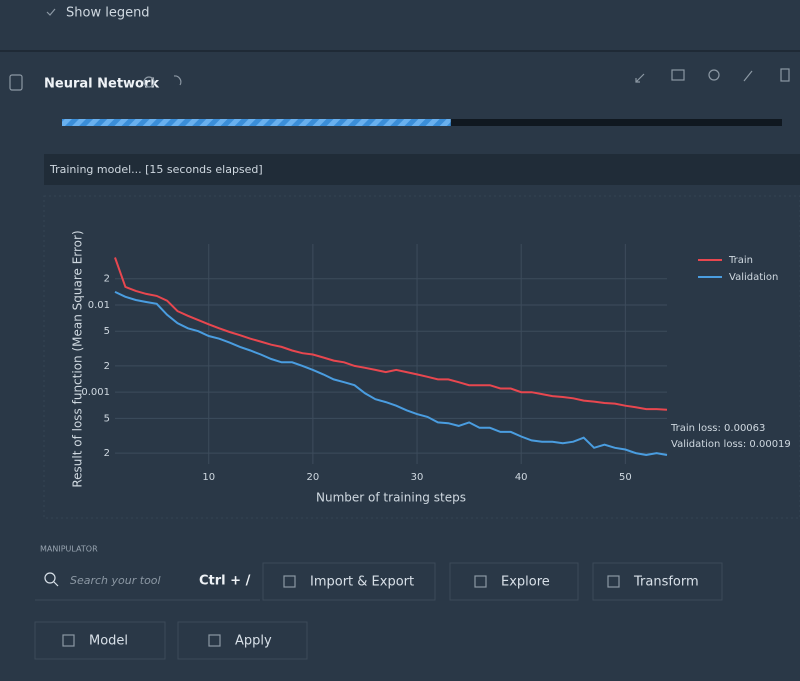 The image size is (800, 681). Describe the element at coordinates (101, 84) in the screenshot. I see `panel-title: Neural Network` at that location.